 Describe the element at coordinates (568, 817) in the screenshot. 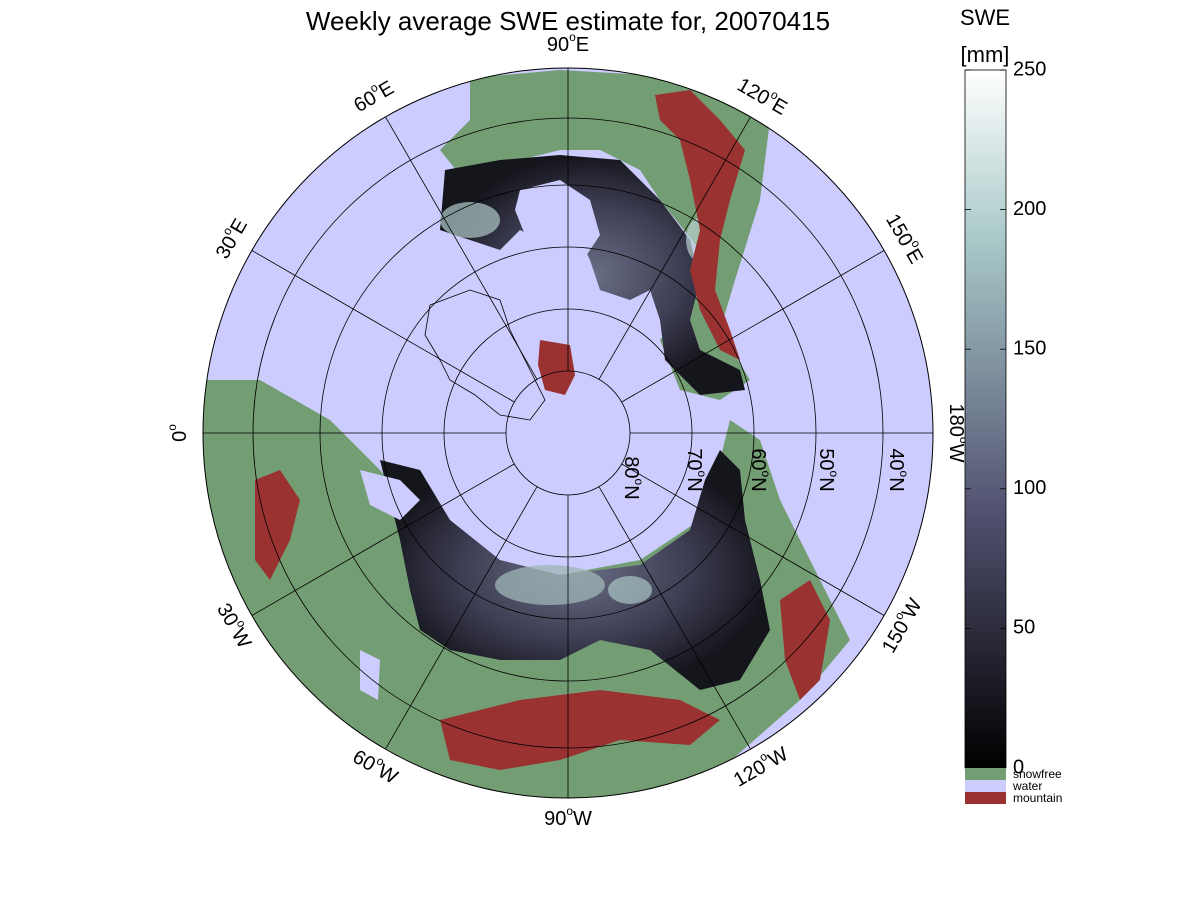

I see `meridian-label: 90oW` at that location.